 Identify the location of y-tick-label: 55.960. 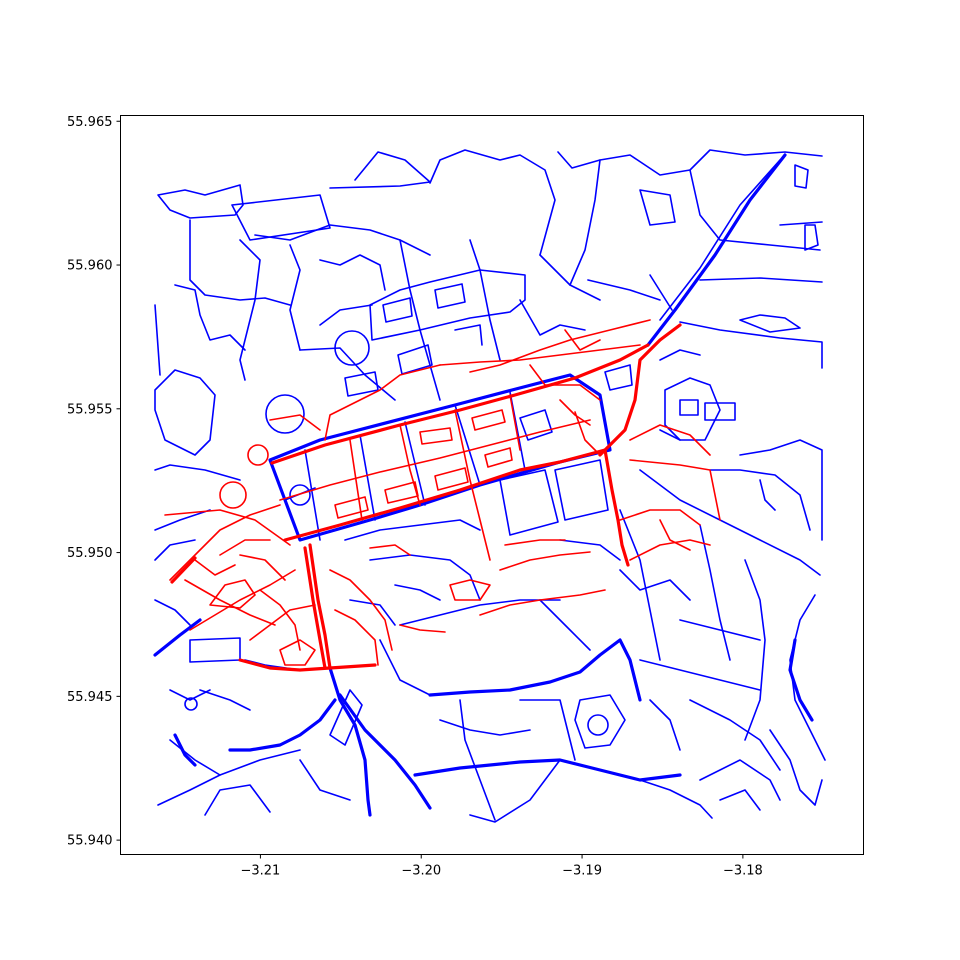
(90, 266).